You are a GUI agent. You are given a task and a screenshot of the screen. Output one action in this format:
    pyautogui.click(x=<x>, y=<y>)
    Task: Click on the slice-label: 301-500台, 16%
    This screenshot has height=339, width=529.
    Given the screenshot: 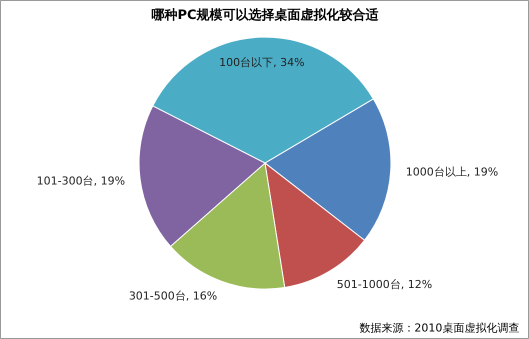 What is the action you would take?
    pyautogui.click(x=173, y=295)
    